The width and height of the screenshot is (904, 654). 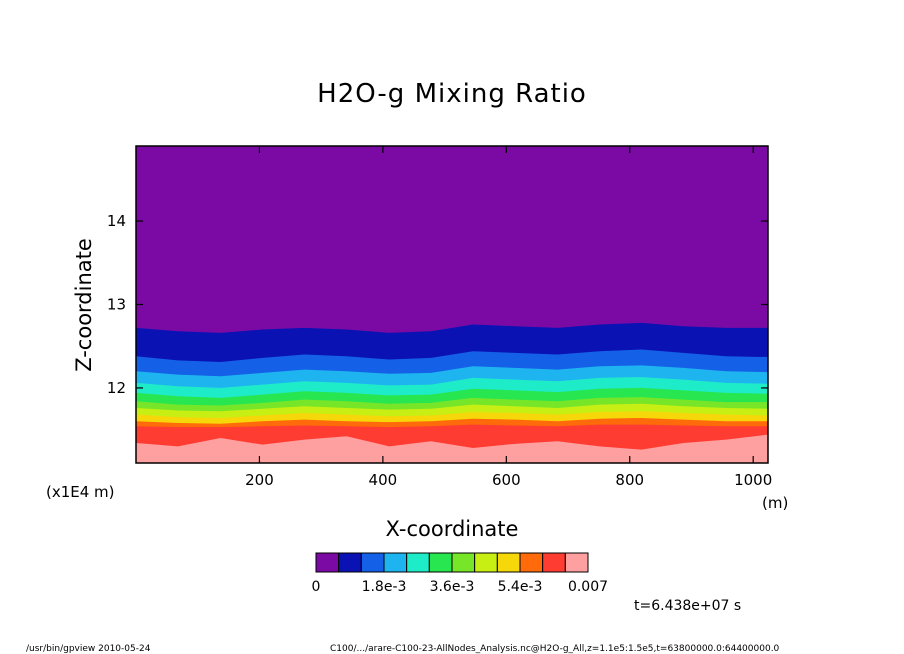 I want to click on x-axis-unit: (m), so click(x=775, y=503).